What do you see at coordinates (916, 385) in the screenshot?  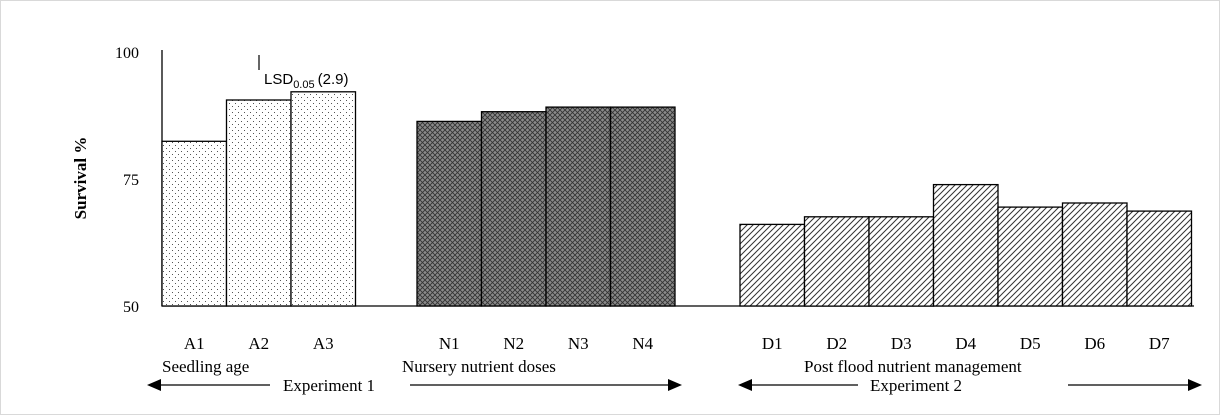 I see `experiment-2-label: Experiment 2` at bounding box center [916, 385].